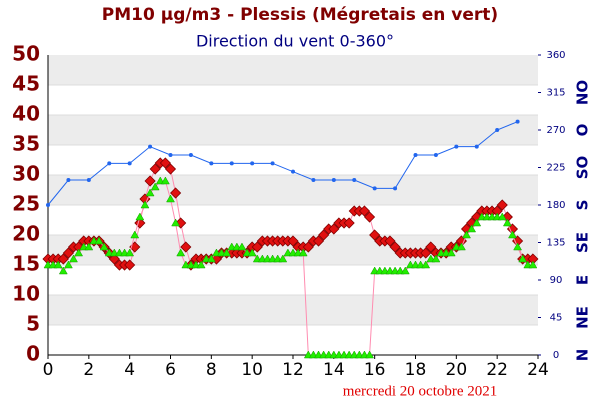 The width and height of the screenshot is (600, 400). Describe the element at coordinates (293, 370) in the screenshot. I see `x-tick-label: 12` at that location.